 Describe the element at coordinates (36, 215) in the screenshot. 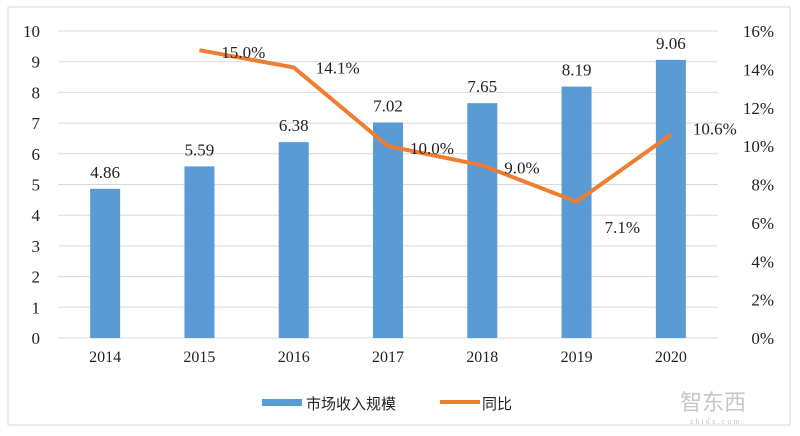

I see `y-left-tick: 4` at that location.